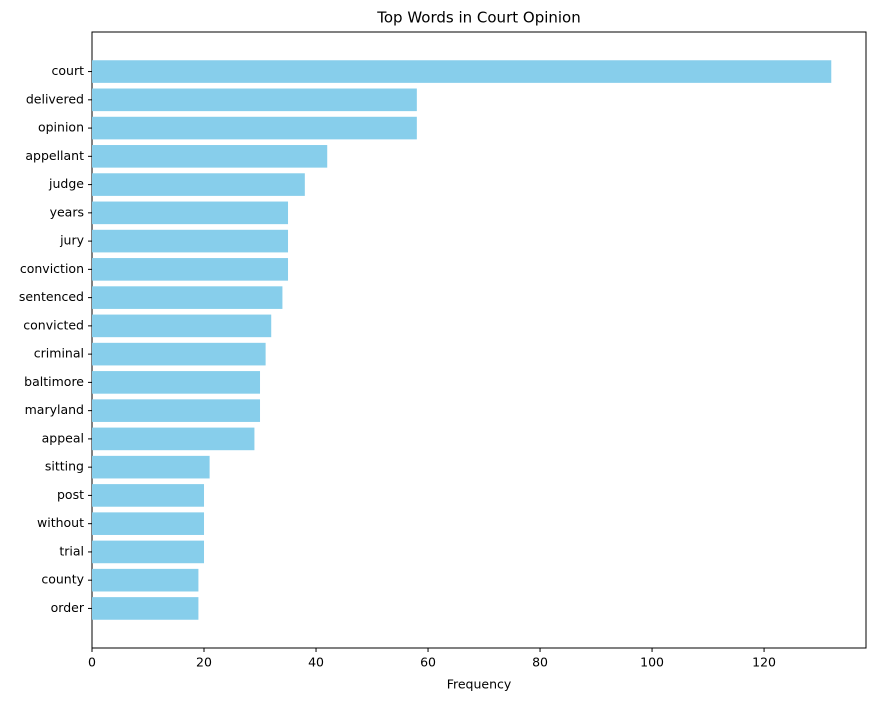  I want to click on y-tick-label: court, so click(68, 70).